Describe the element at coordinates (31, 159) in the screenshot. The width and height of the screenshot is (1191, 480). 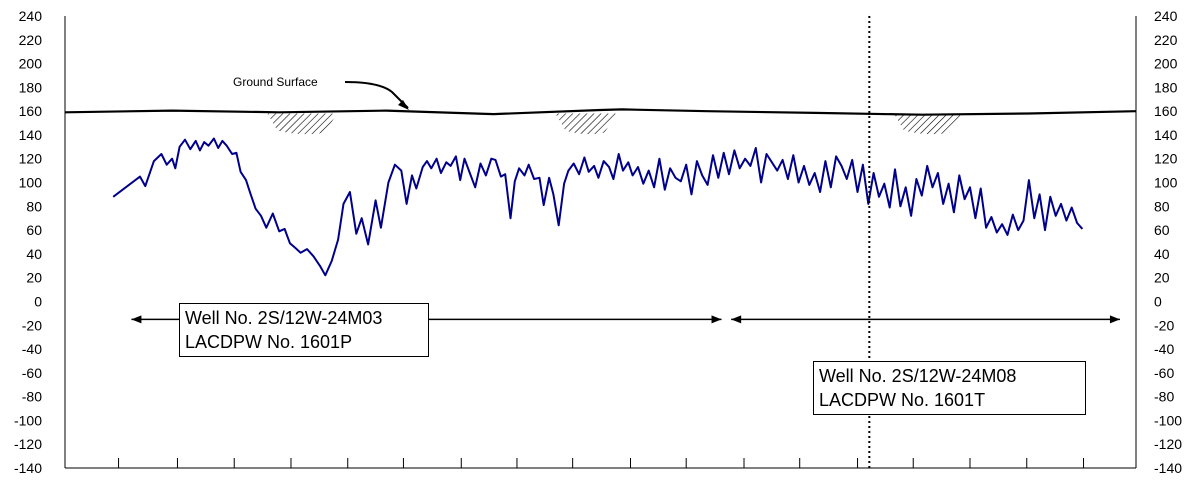
I see `y-tick-label-left: 120` at that location.